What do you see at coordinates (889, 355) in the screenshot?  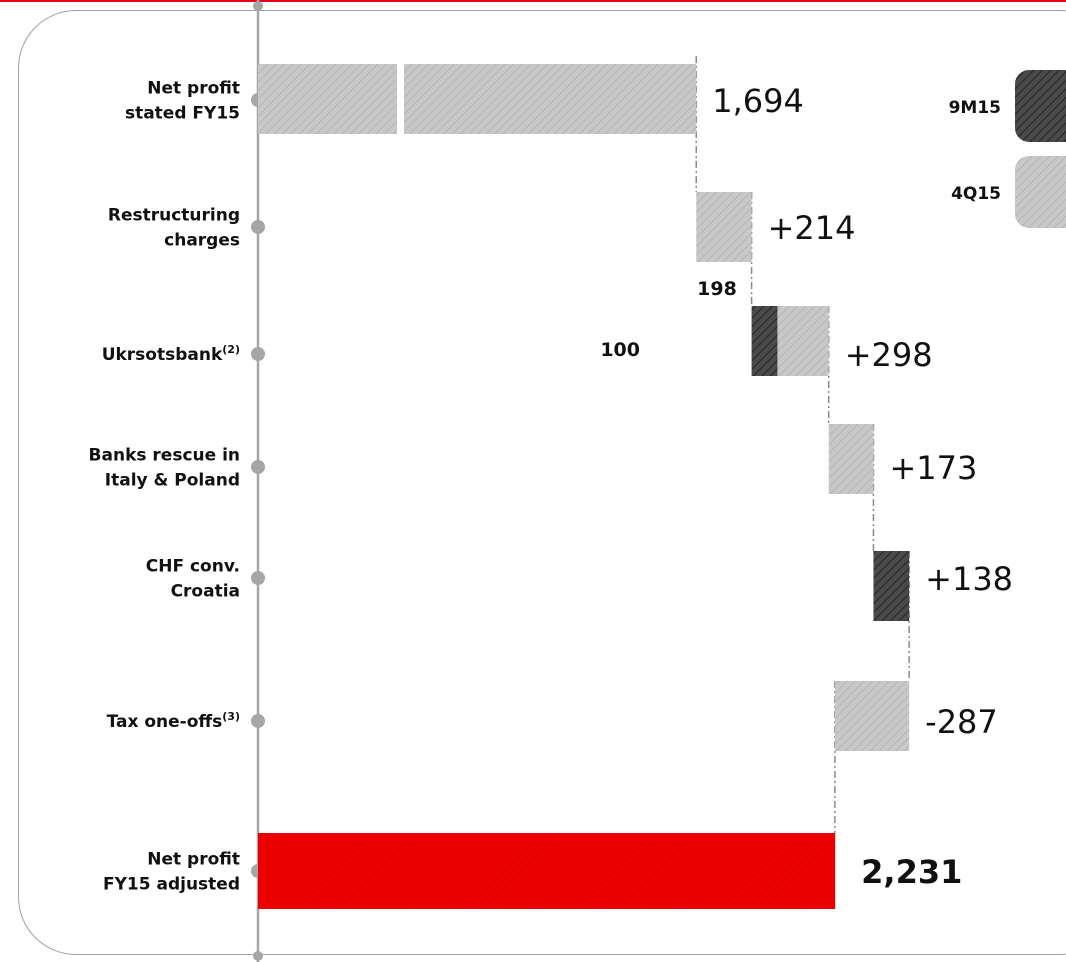 I see `value-label: +298` at bounding box center [889, 355].